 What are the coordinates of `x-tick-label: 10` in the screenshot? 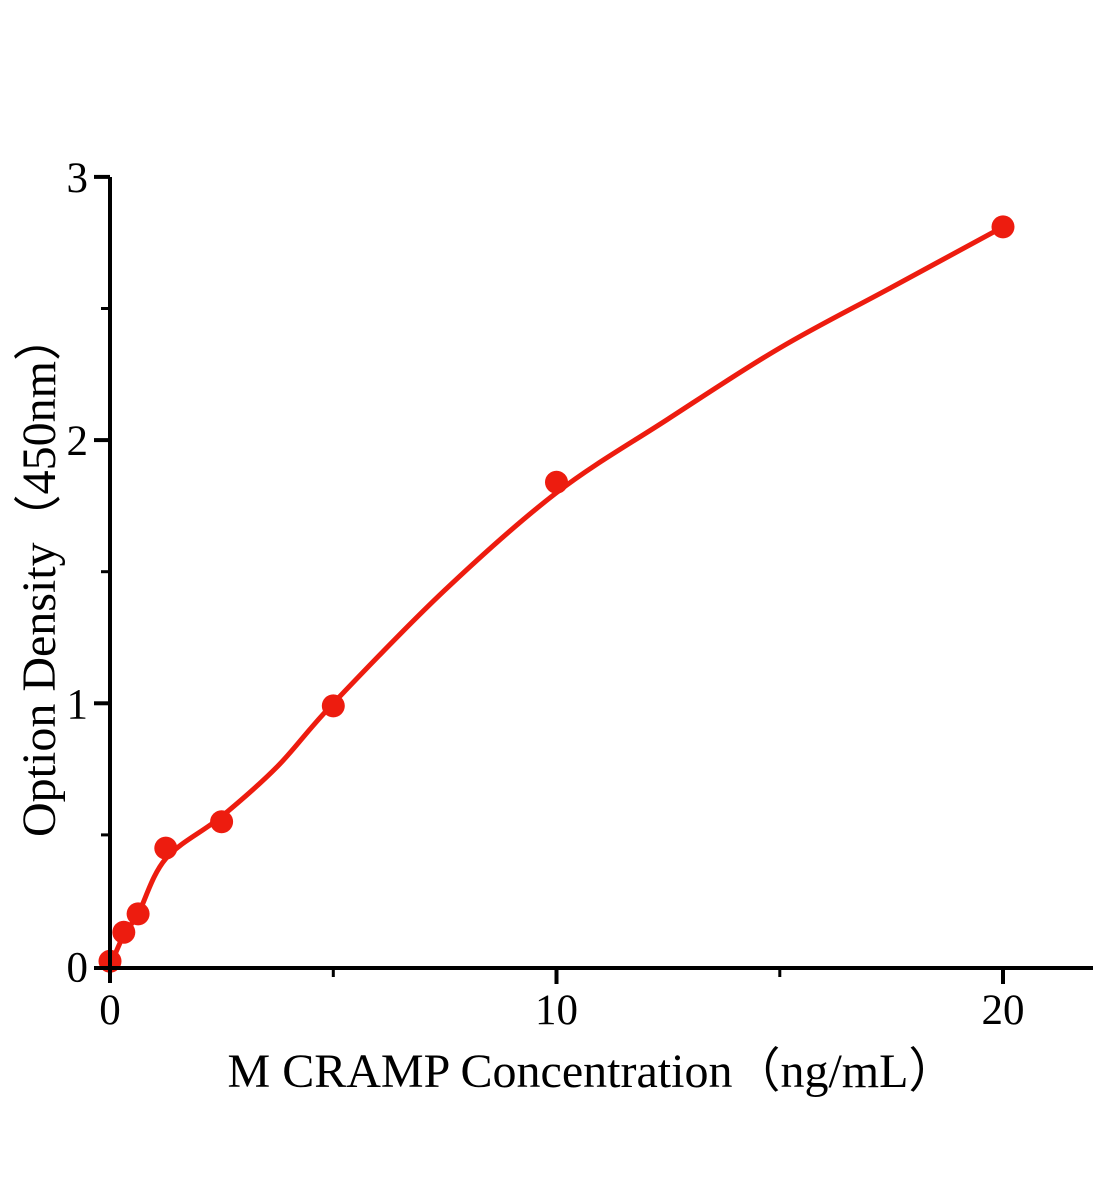 It's located at (556, 1010).